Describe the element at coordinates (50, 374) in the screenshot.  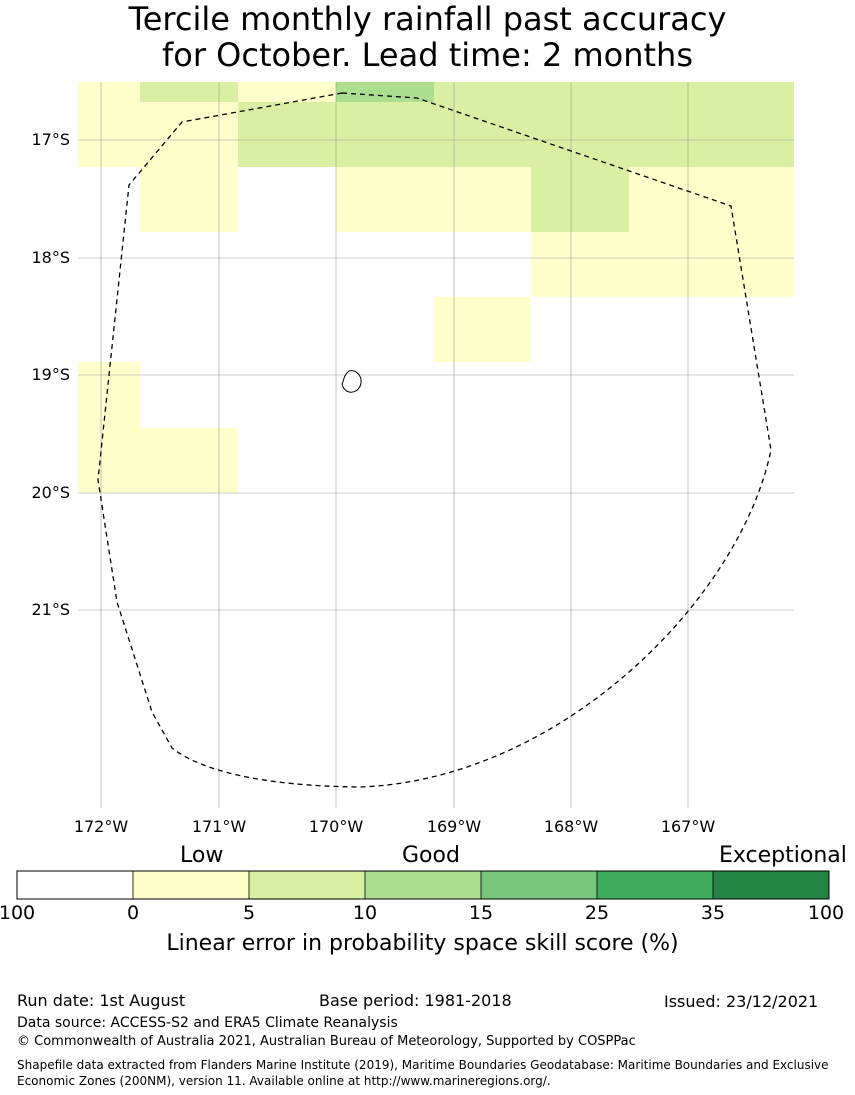
I see `lat-label: 19°S` at that location.